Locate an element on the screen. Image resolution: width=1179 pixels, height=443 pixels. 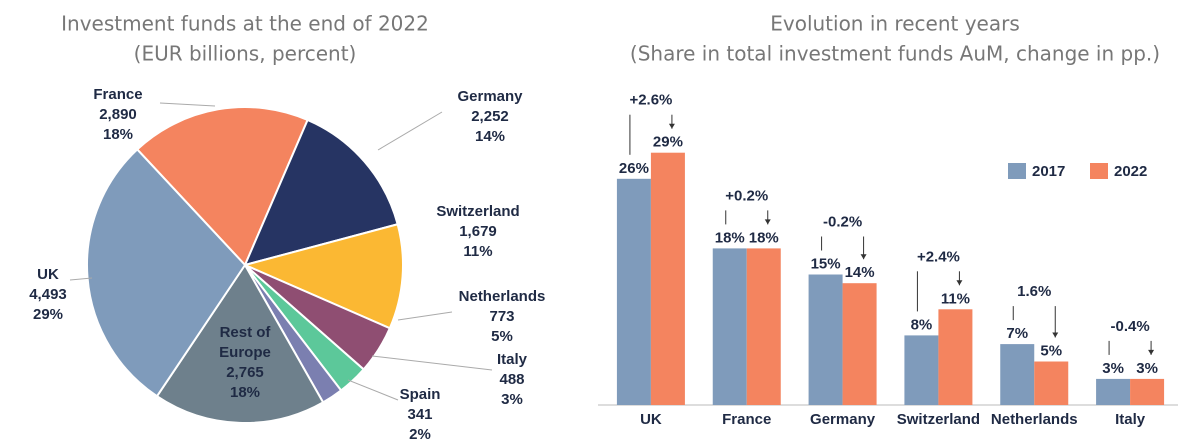
x-tick-label: Netherlands is located at coordinates (1034, 419).